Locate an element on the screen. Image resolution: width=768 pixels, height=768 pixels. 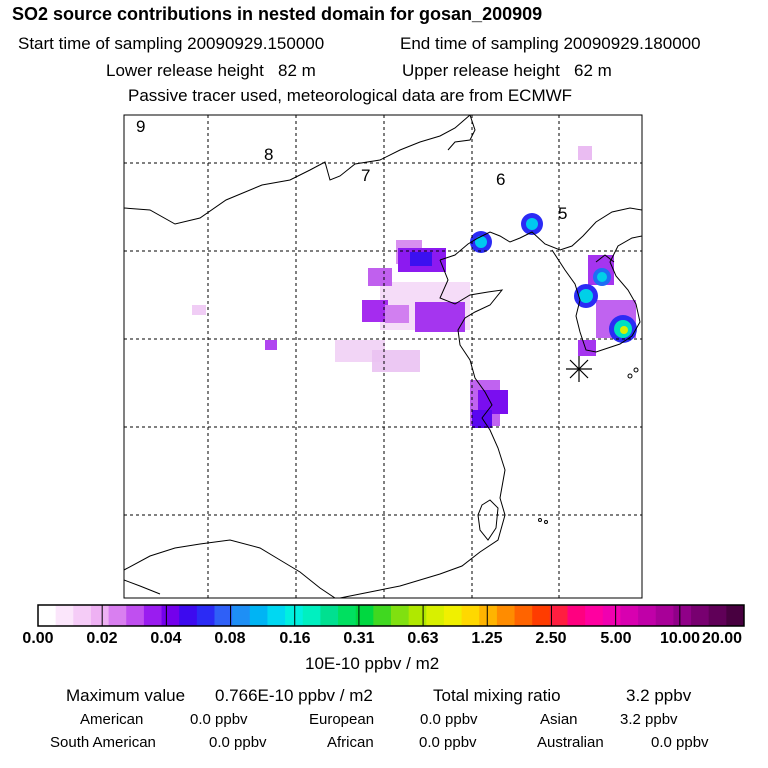
max-value: 0.766E-10 ppbv / m2 is located at coordinates (294, 695).